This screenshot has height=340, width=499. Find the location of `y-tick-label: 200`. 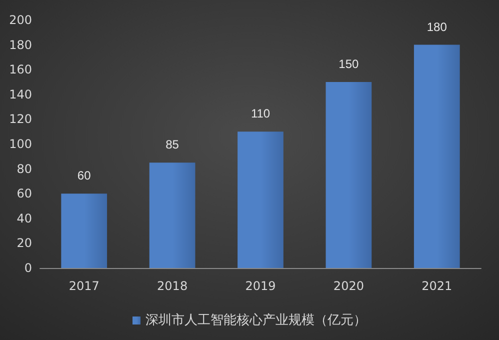

y-tick-label: 200 is located at coordinates (20, 20).